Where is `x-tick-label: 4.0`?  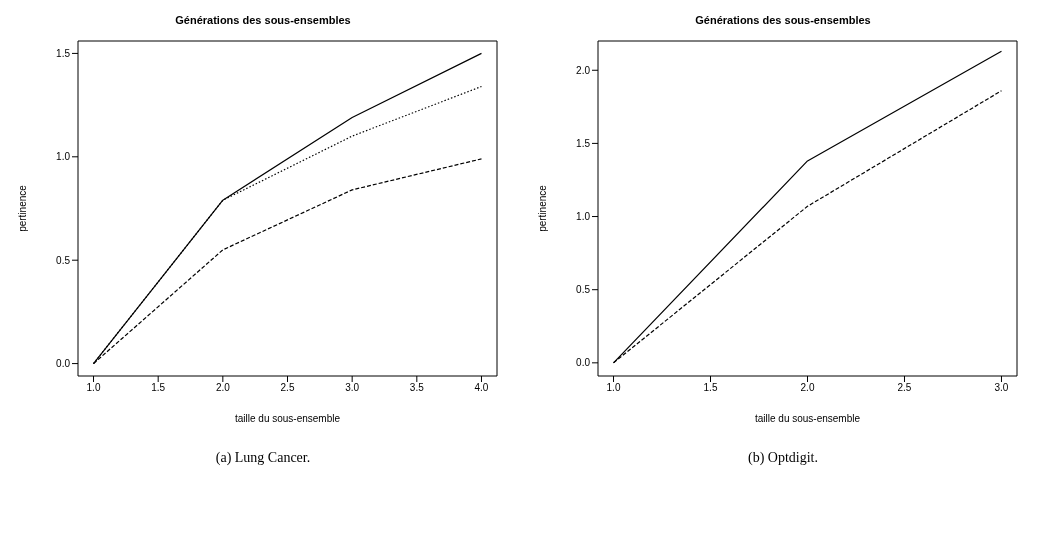 x-tick-label: 4.0 is located at coordinates (481, 388).